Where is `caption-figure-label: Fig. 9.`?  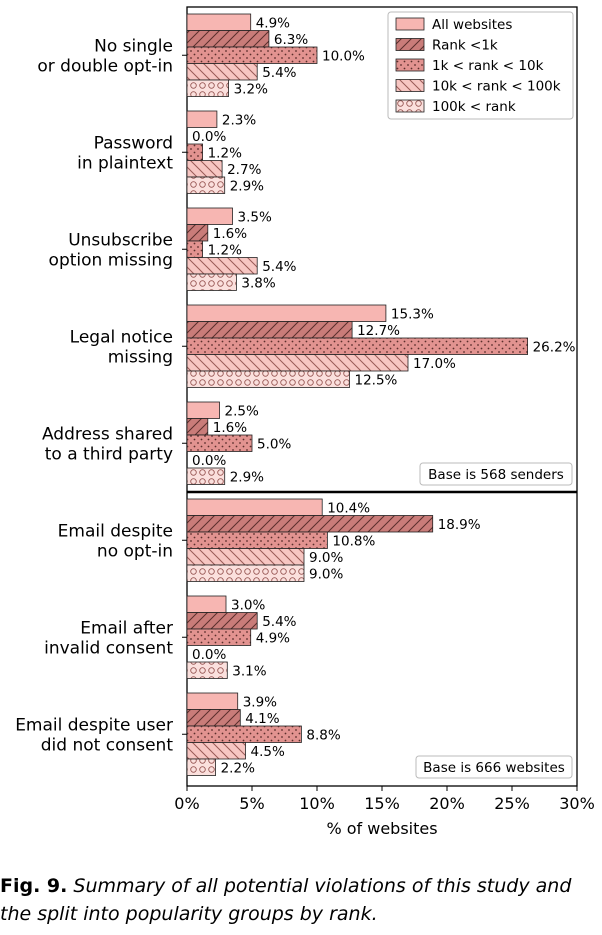
caption-figure-label: Fig. 9. is located at coordinates (34, 886).